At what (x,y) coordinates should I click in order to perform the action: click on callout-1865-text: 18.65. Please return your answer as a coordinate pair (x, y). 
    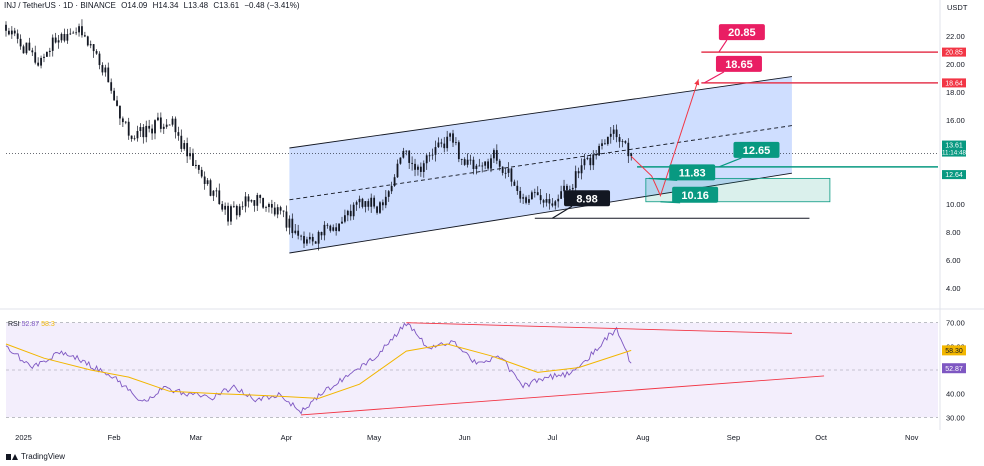
    Looking at the image, I should click on (739, 65).